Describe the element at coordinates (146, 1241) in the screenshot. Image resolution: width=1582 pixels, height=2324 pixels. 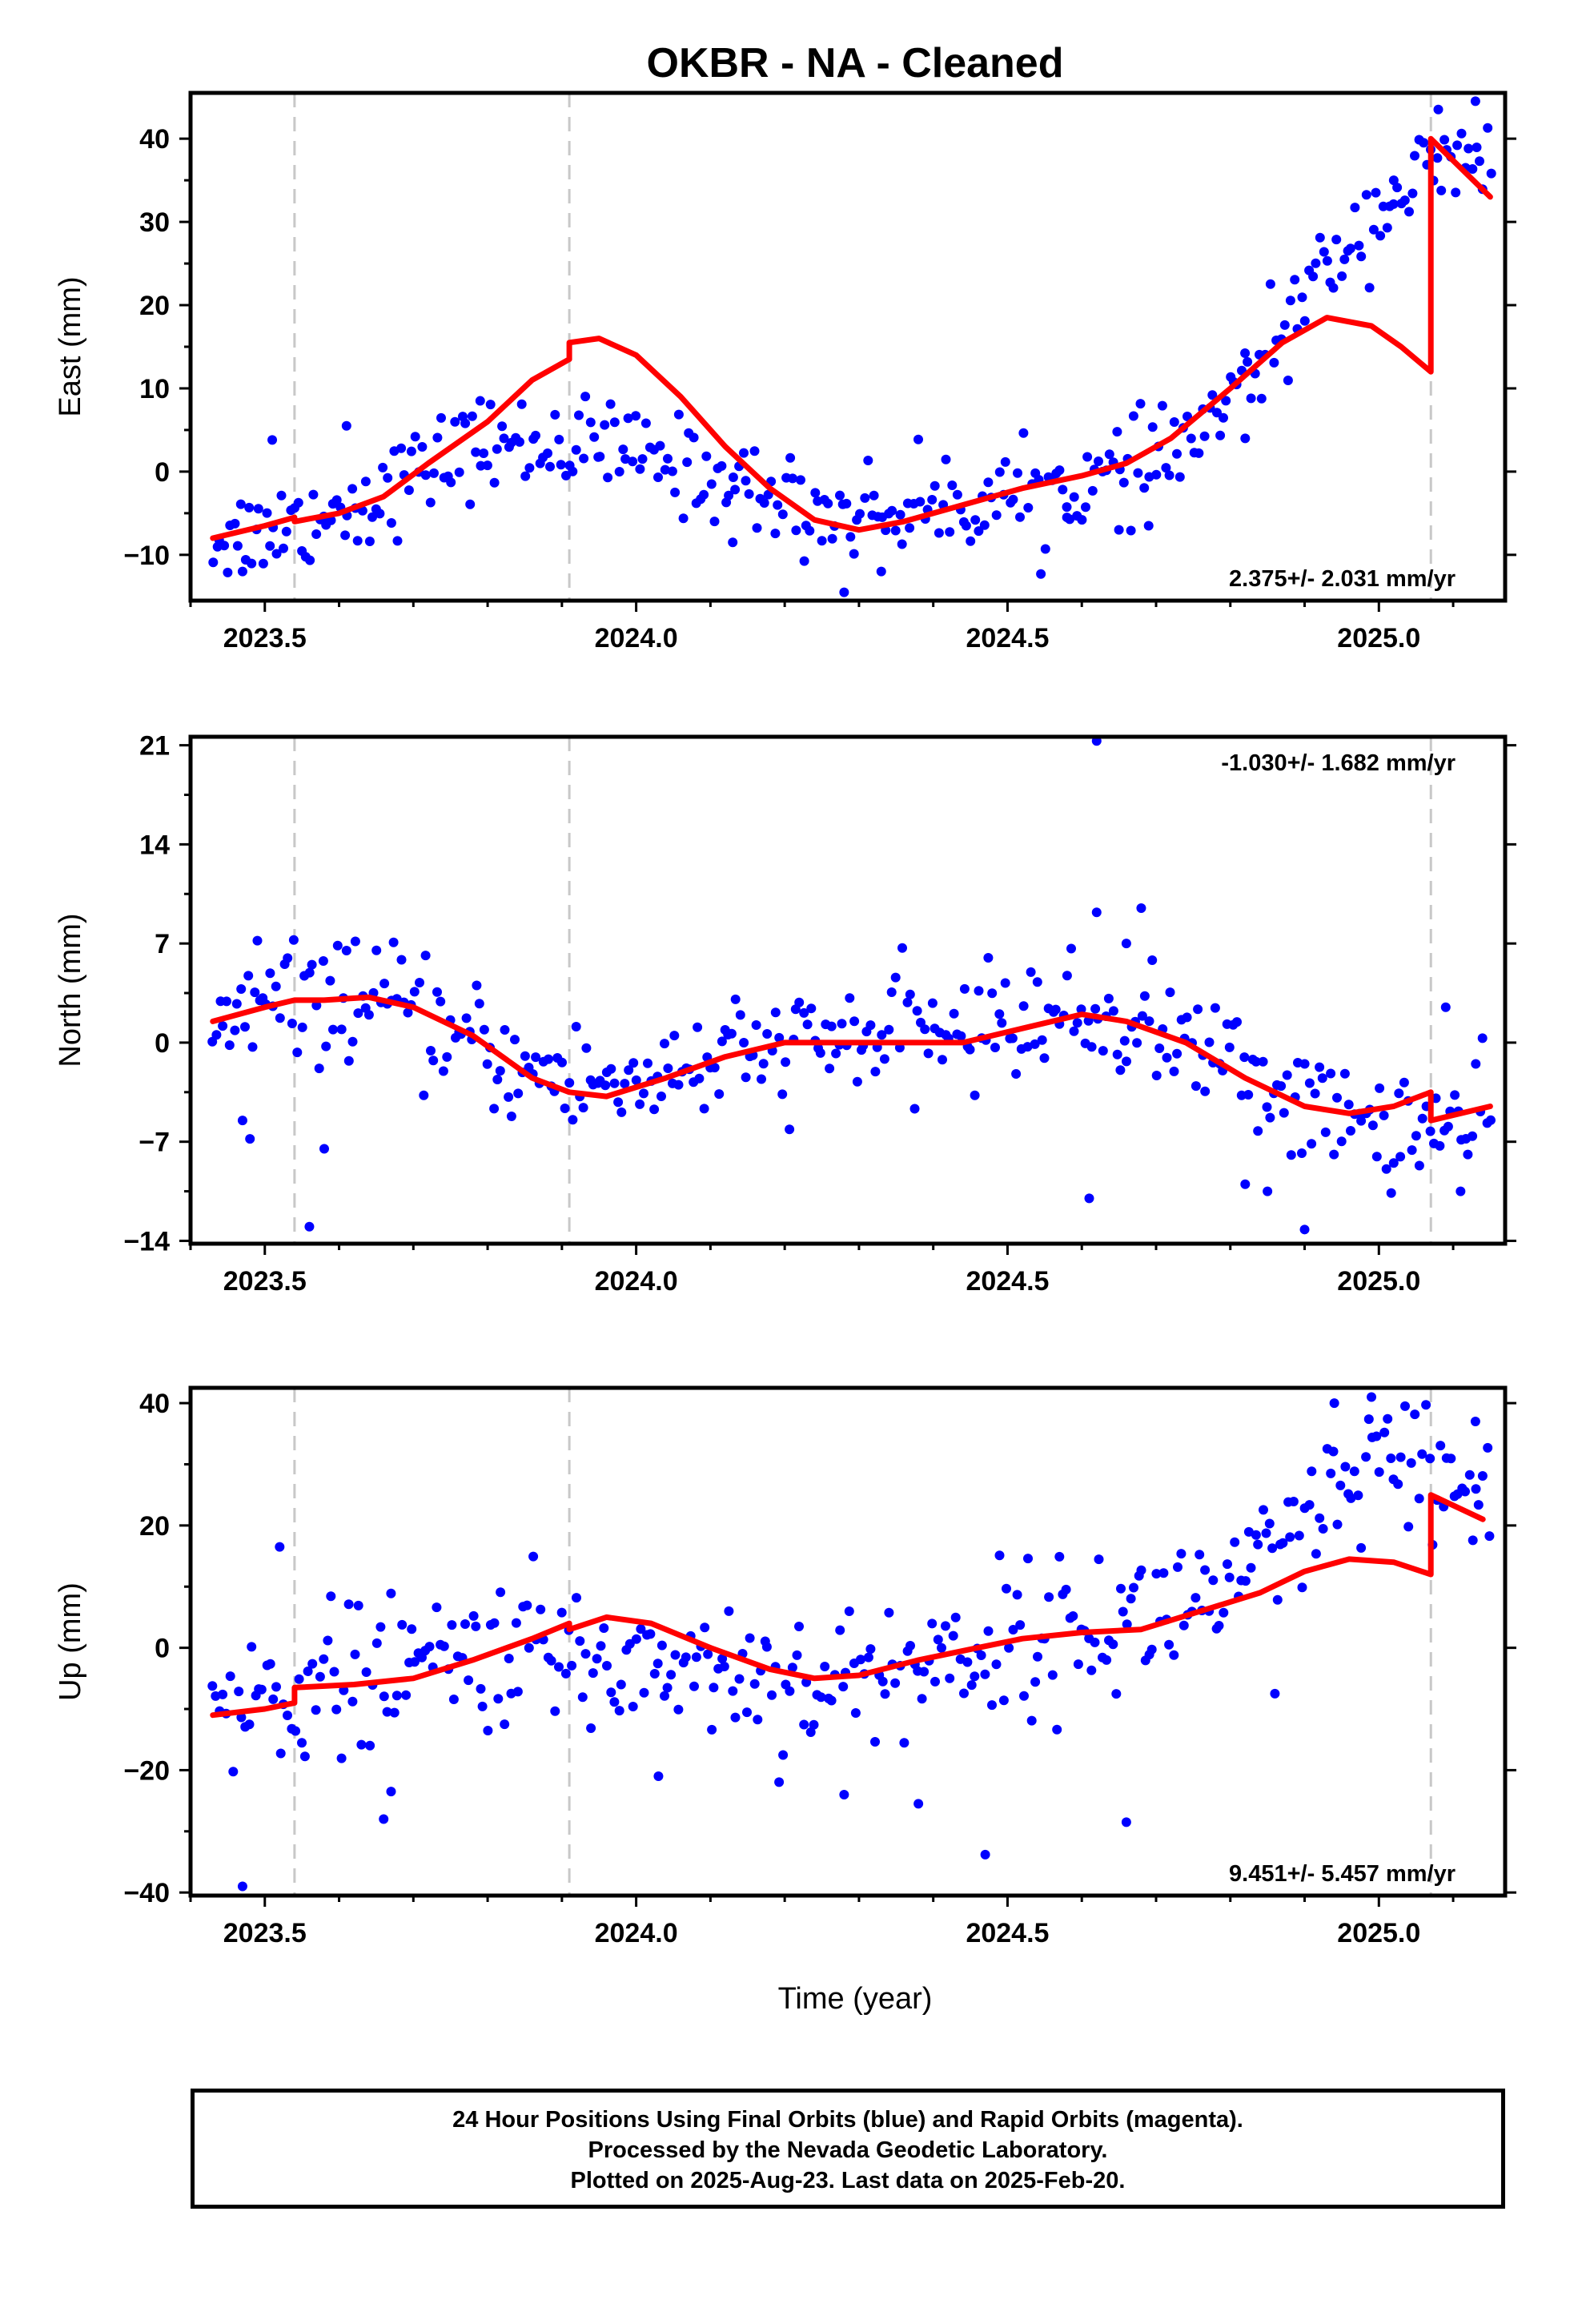
I see `north-y-tick-label: −14` at that location.